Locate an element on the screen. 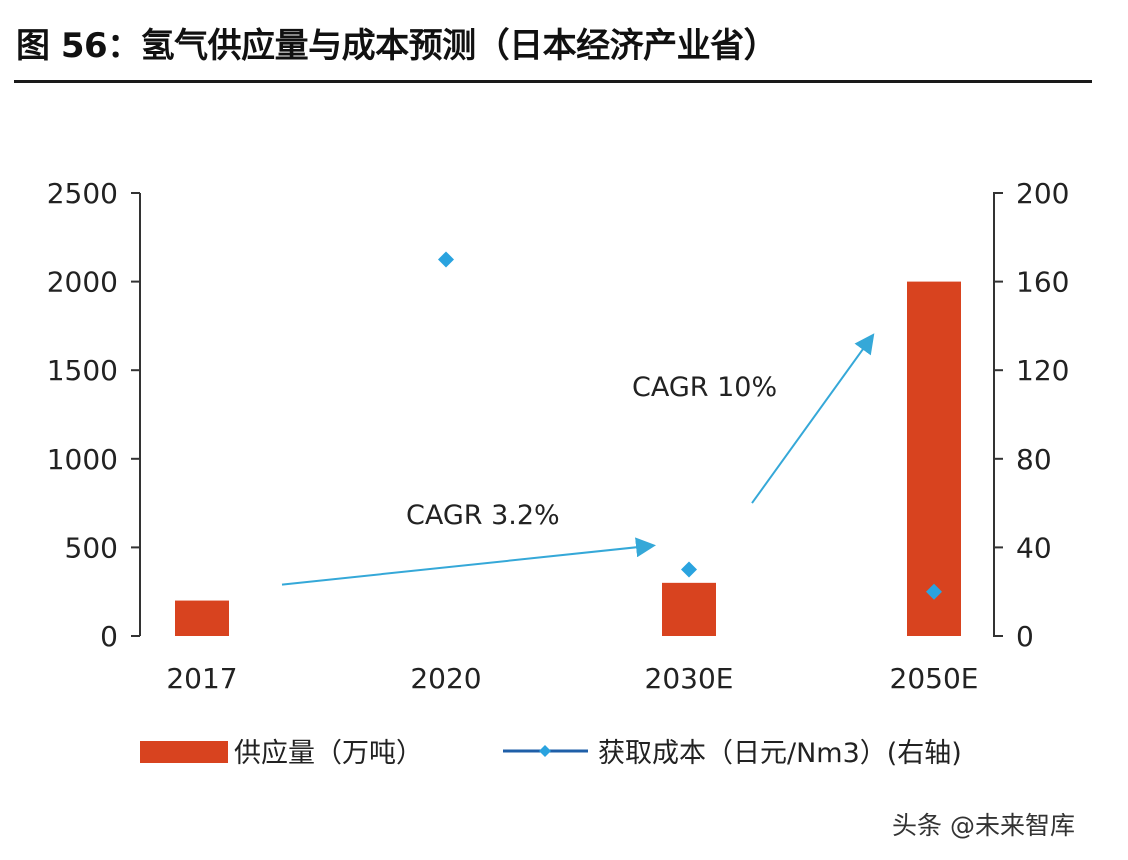  bar-supply-2050E is located at coordinates (934, 458).